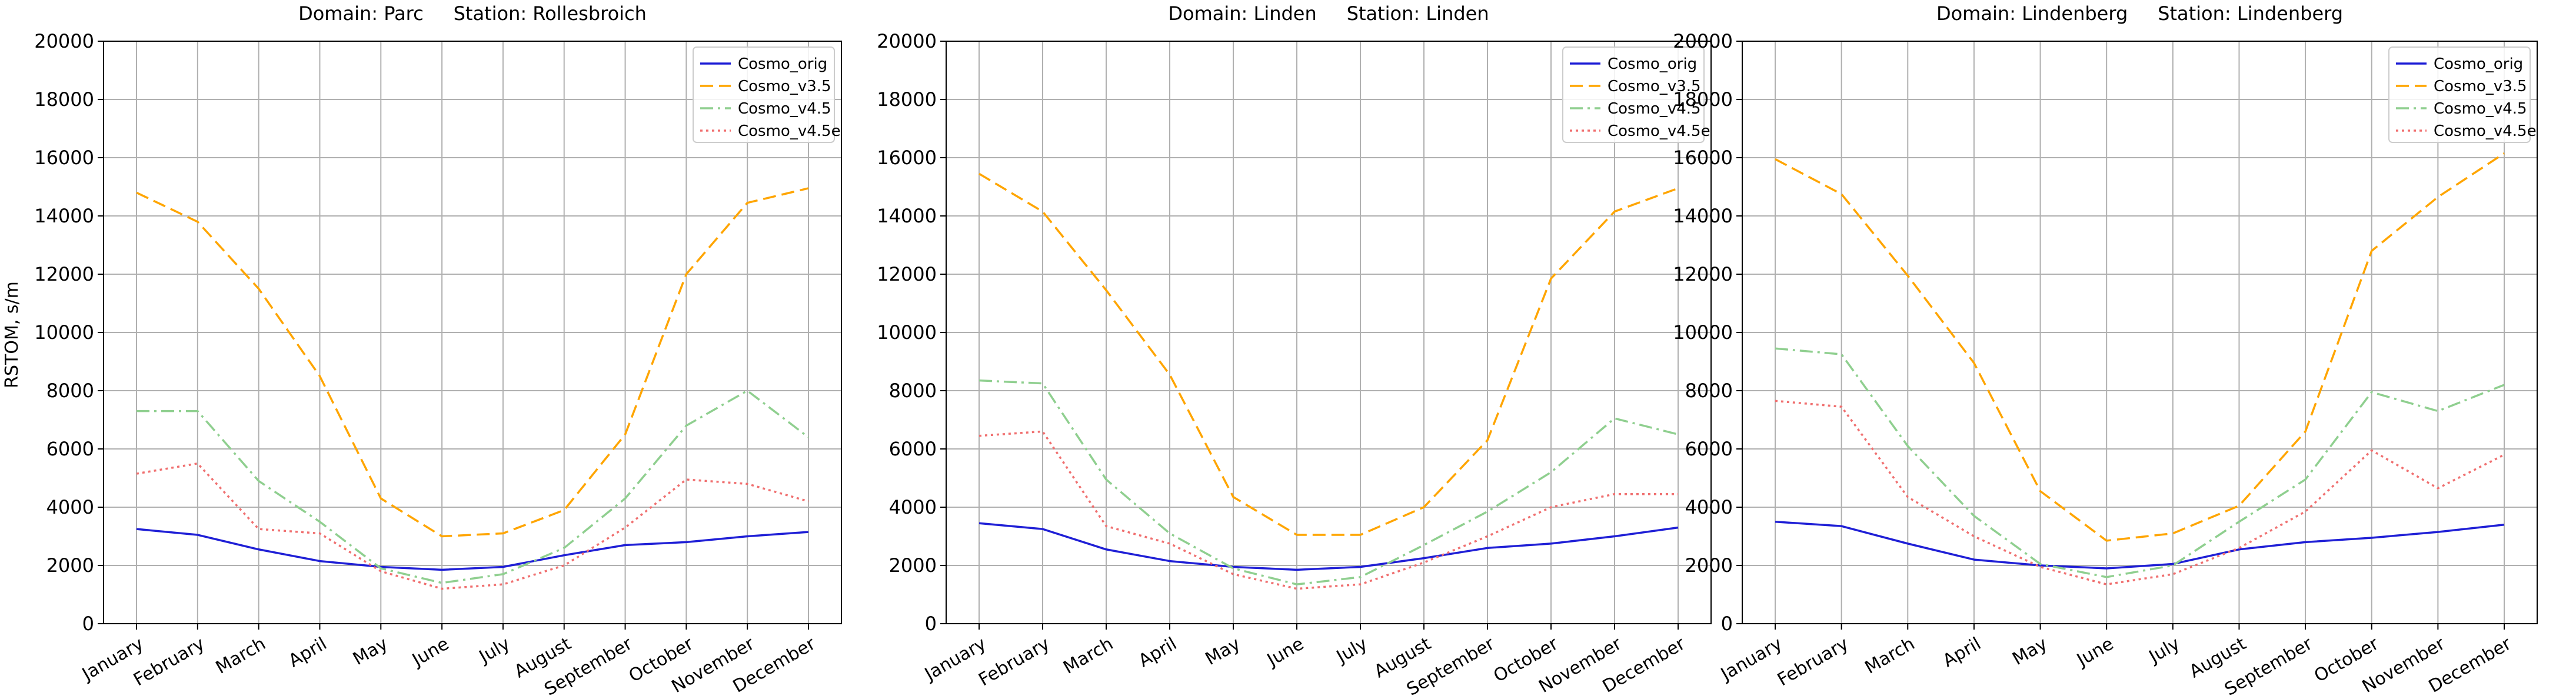 The width and height of the screenshot is (2576, 699). What do you see at coordinates (2139, 13) in the screenshot?
I see `chart-title: Domain: Lindenberg Station: Lindenberg` at bounding box center [2139, 13].